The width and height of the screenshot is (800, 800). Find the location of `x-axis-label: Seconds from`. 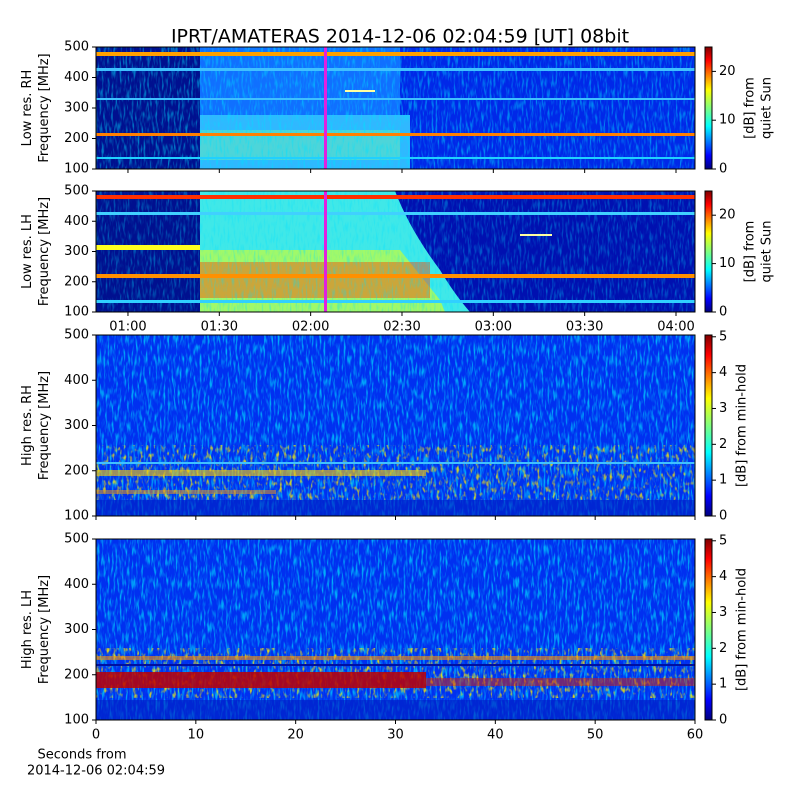

x-axis-label: Seconds from is located at coordinates (81, 755).